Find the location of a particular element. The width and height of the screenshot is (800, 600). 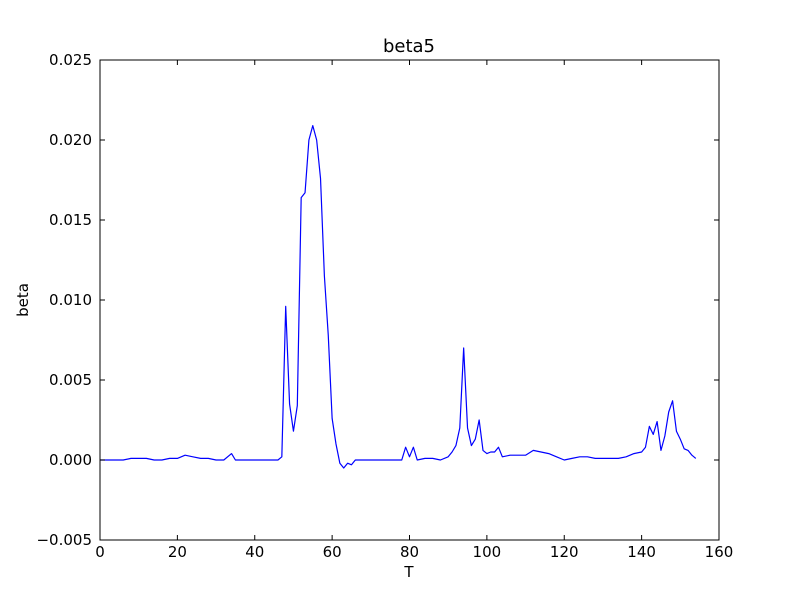

x-tick-label: 0 is located at coordinates (100, 552).